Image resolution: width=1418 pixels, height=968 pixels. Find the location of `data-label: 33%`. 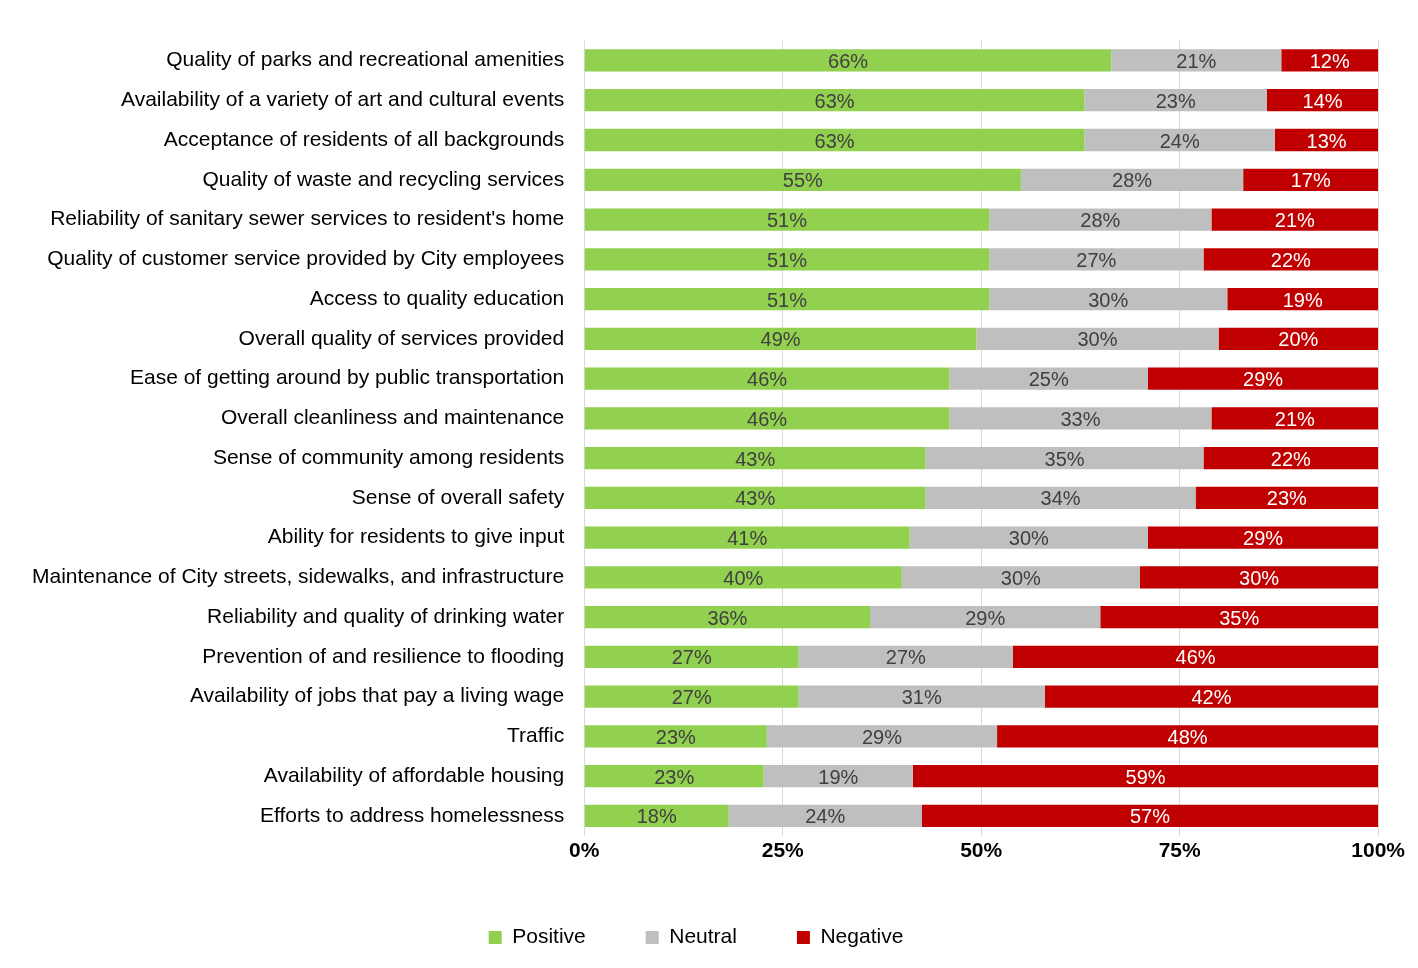

data-label: 33% is located at coordinates (1080, 418).